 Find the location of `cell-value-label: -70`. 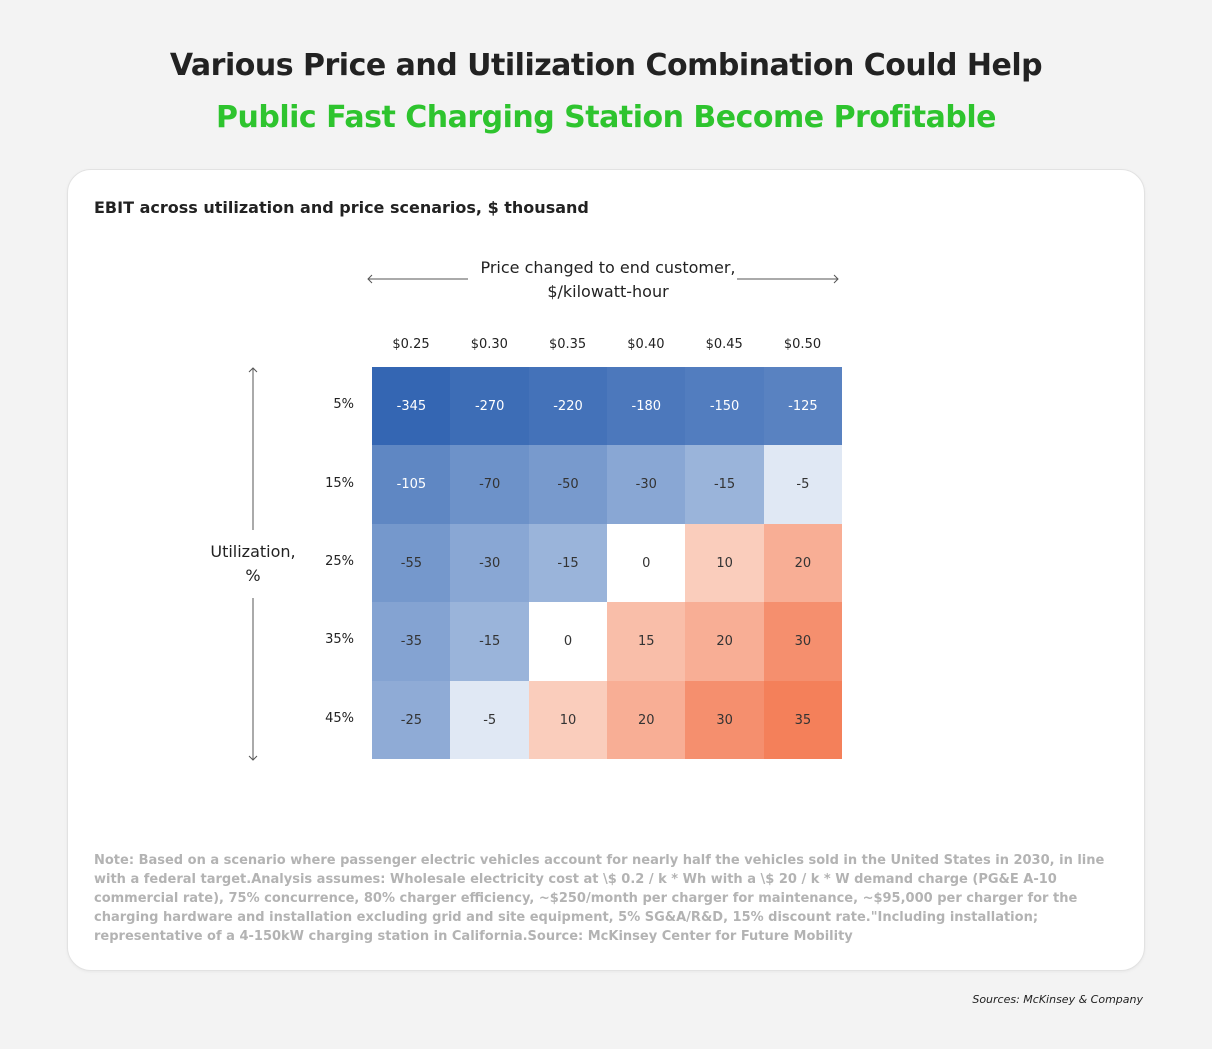

cell-value-label: -70 is located at coordinates (490, 485).